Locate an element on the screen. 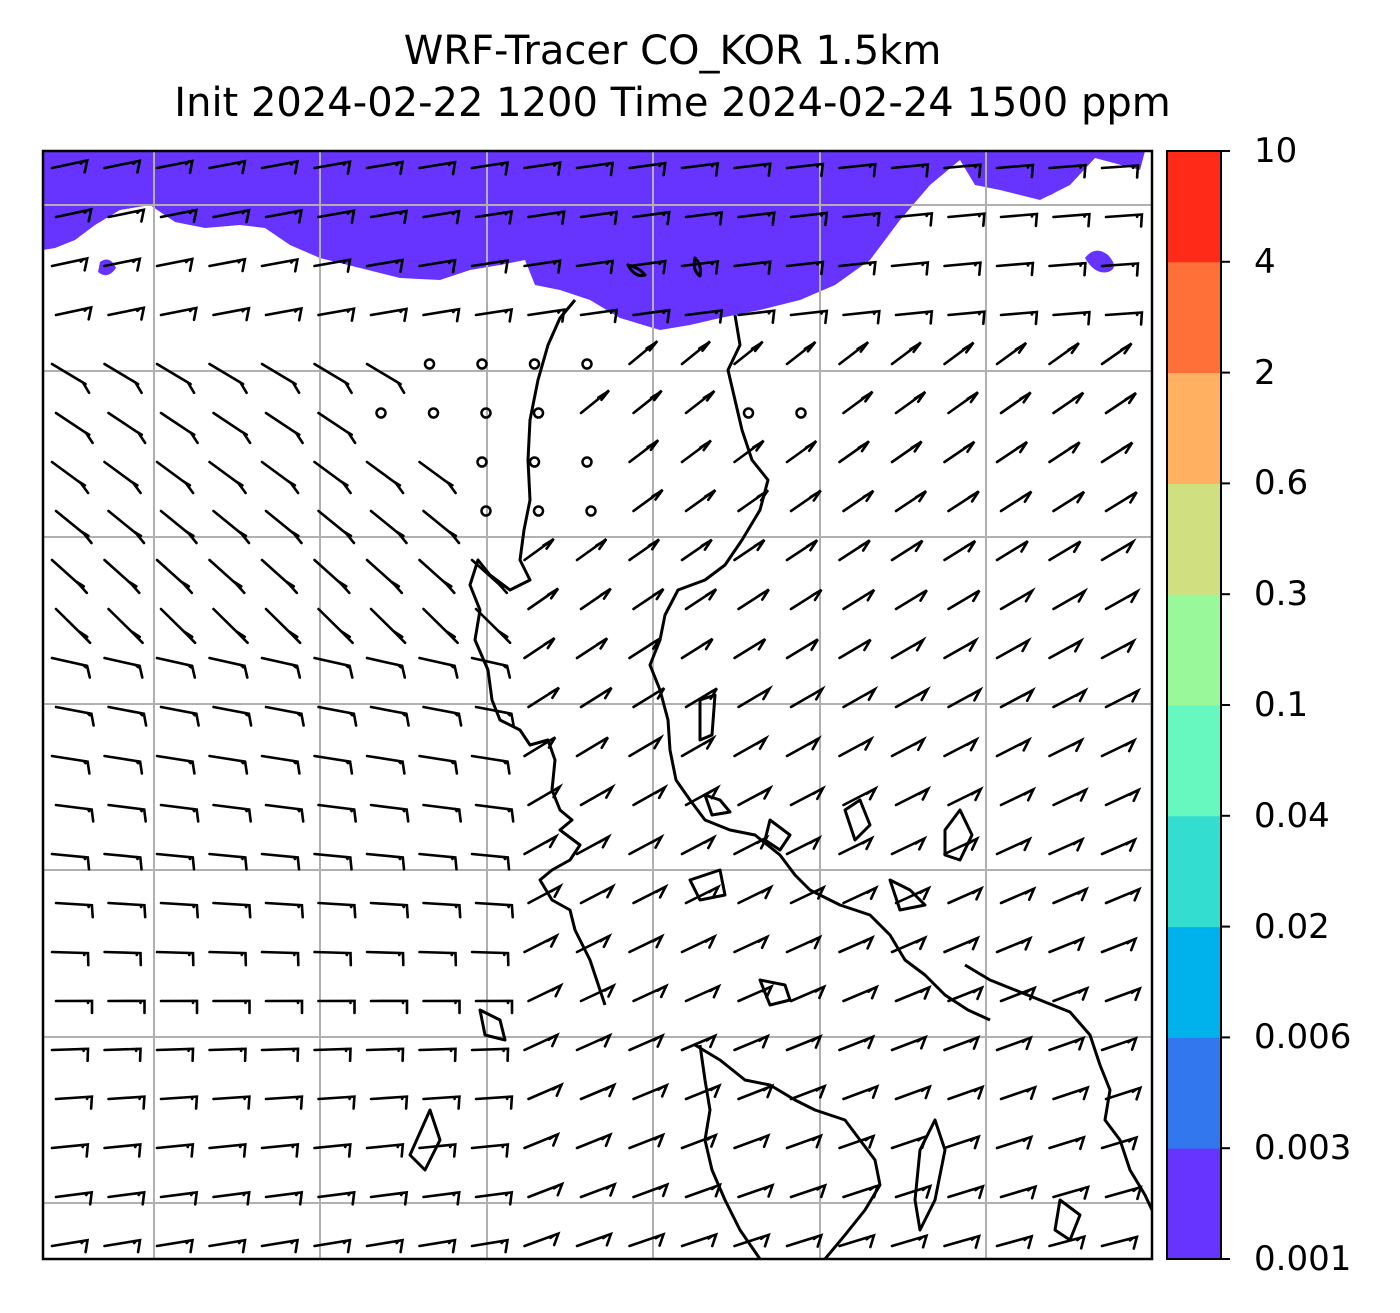 This screenshot has width=1400, height=1313. south-east-coastline is located at coordinates (1058, 1087).